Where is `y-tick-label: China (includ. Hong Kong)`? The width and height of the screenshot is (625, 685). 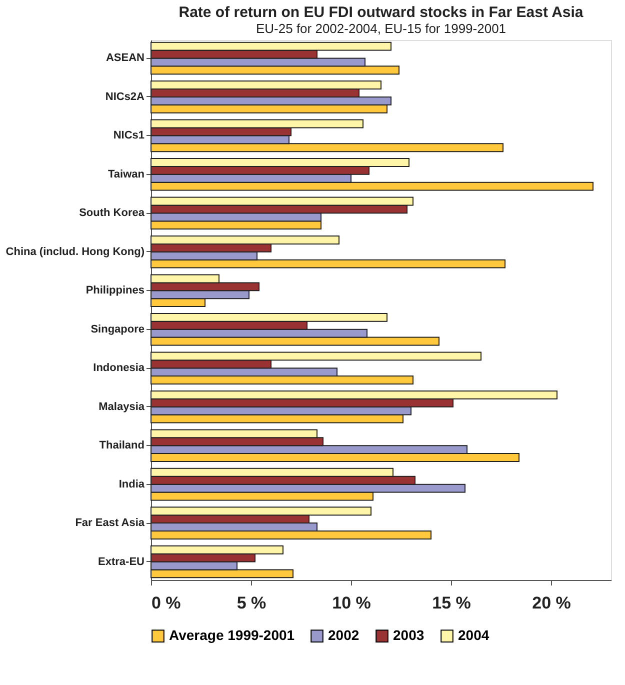
y-tick-label: China (includ. Hong Kong) is located at coordinates (75, 252).